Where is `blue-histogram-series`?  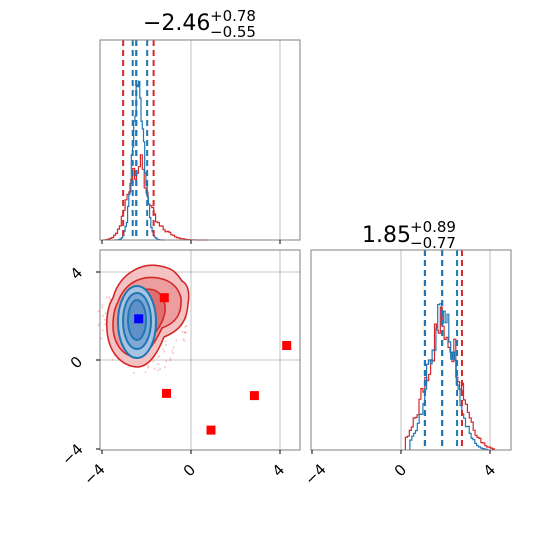
blue-histogram-series is located at coordinates (449, 376).